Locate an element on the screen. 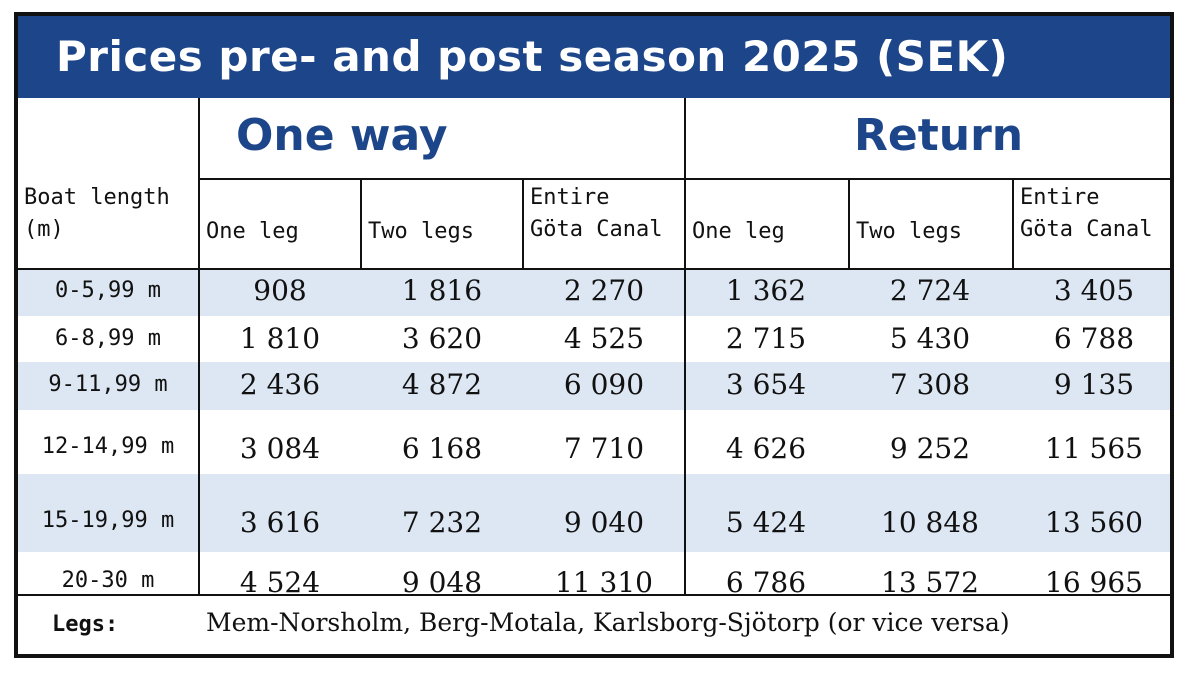  price-cell: 5 424 is located at coordinates (766, 522).